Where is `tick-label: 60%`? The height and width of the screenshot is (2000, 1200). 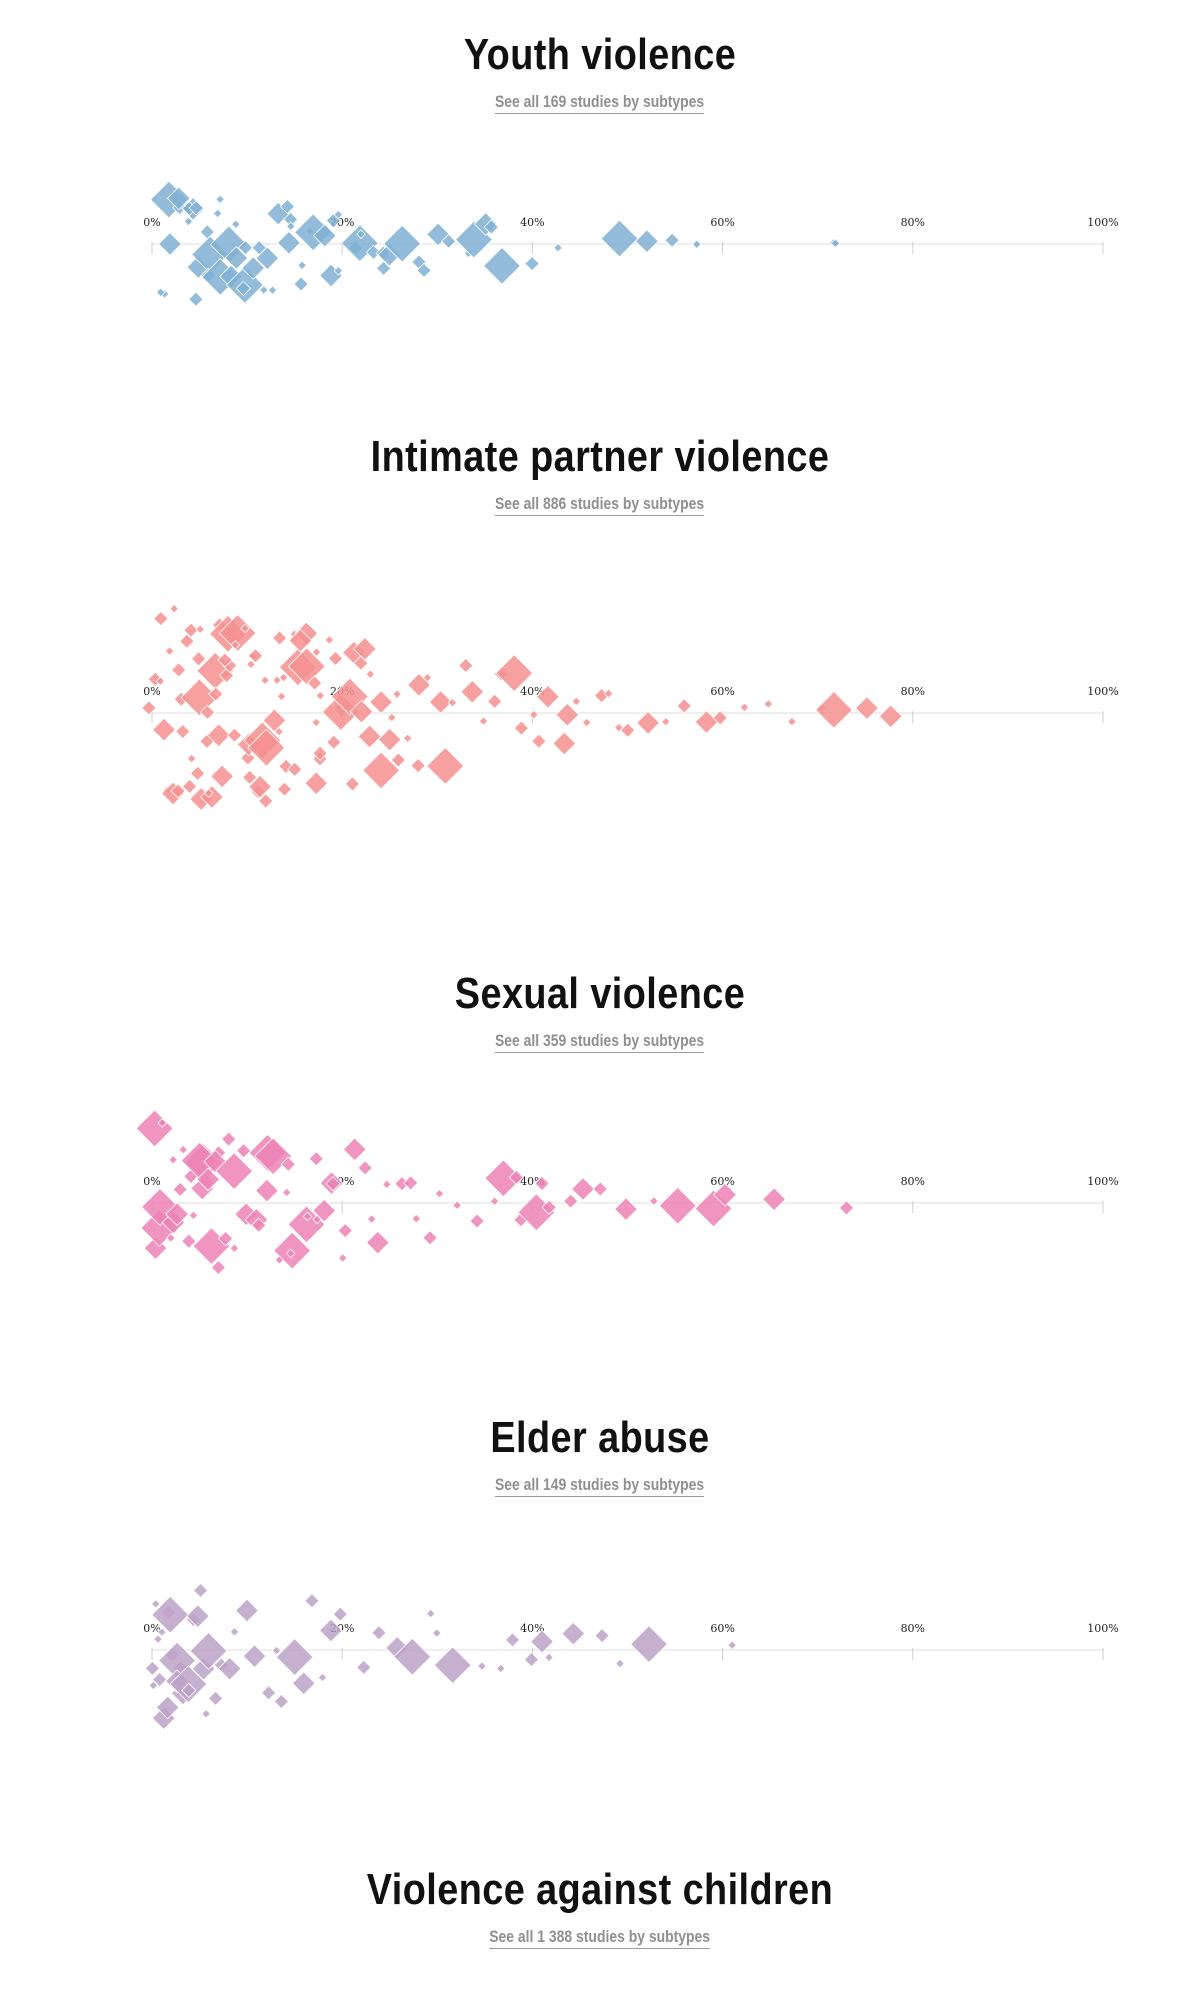 tick-label: 60% is located at coordinates (722, 1181).